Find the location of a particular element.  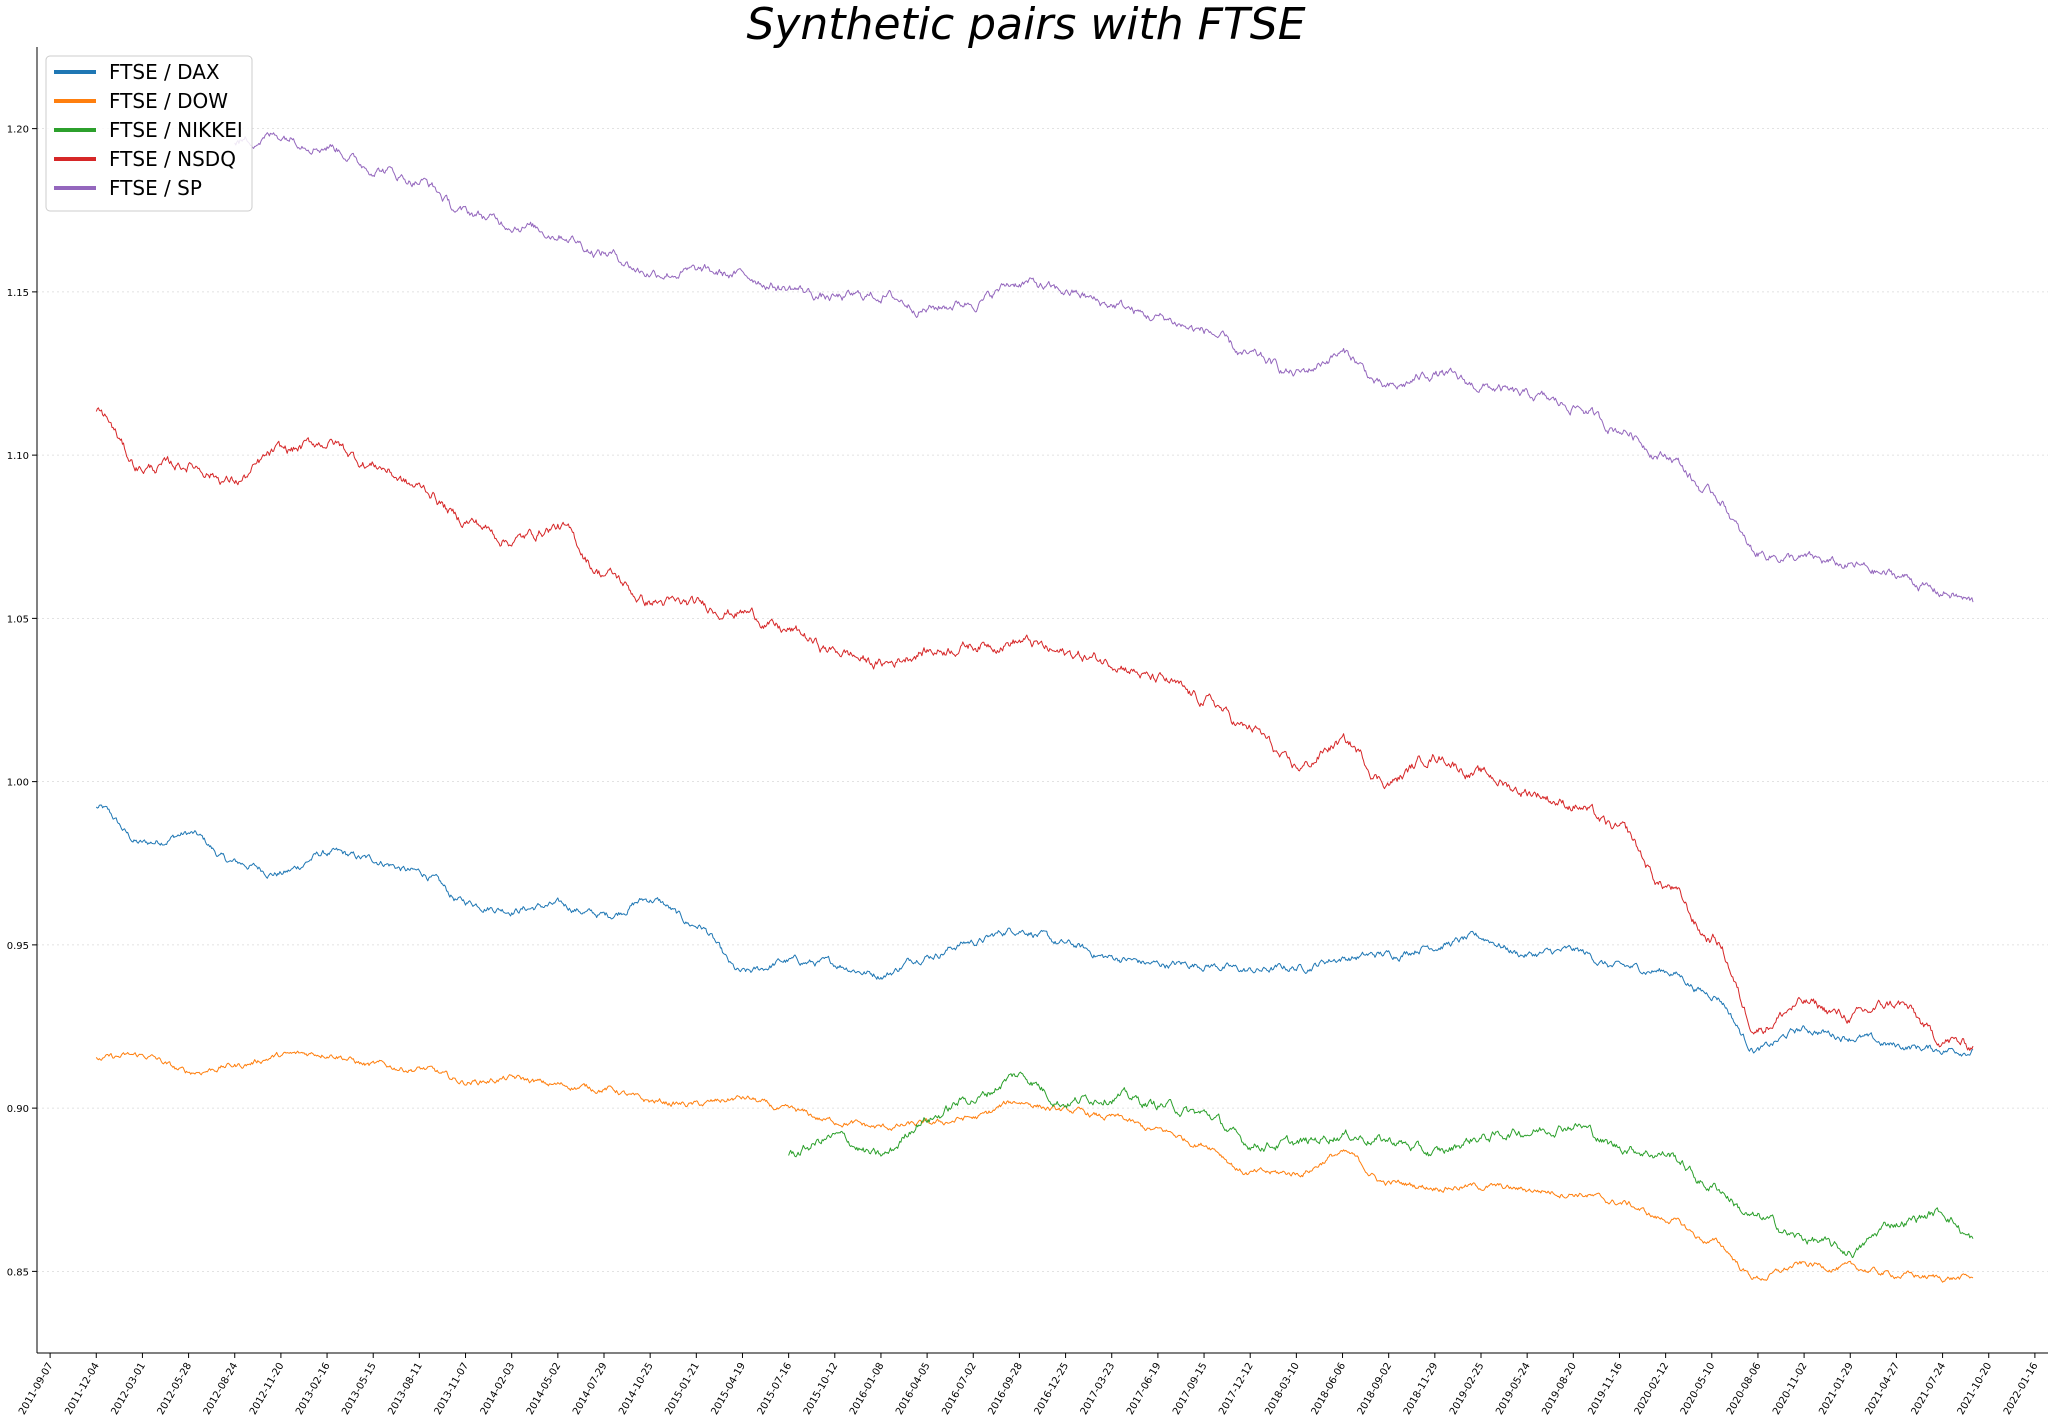

x-tick-label: 2019-02-25 is located at coordinates (1467, 1389).